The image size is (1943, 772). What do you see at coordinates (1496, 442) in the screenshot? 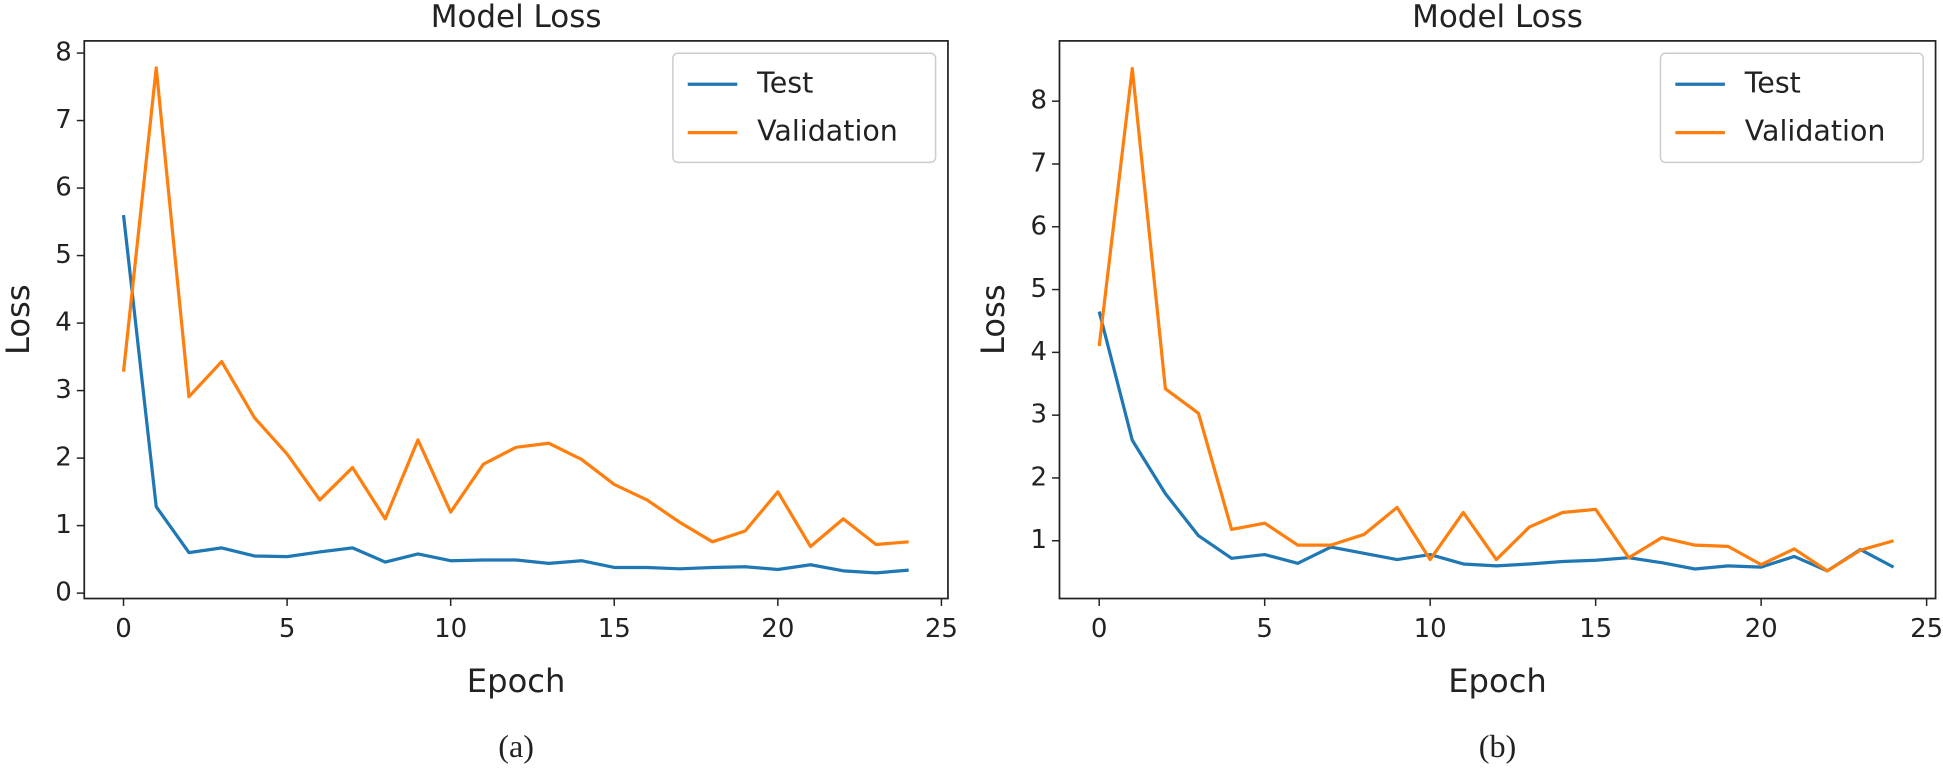
I see `series-line` at bounding box center [1496, 442].